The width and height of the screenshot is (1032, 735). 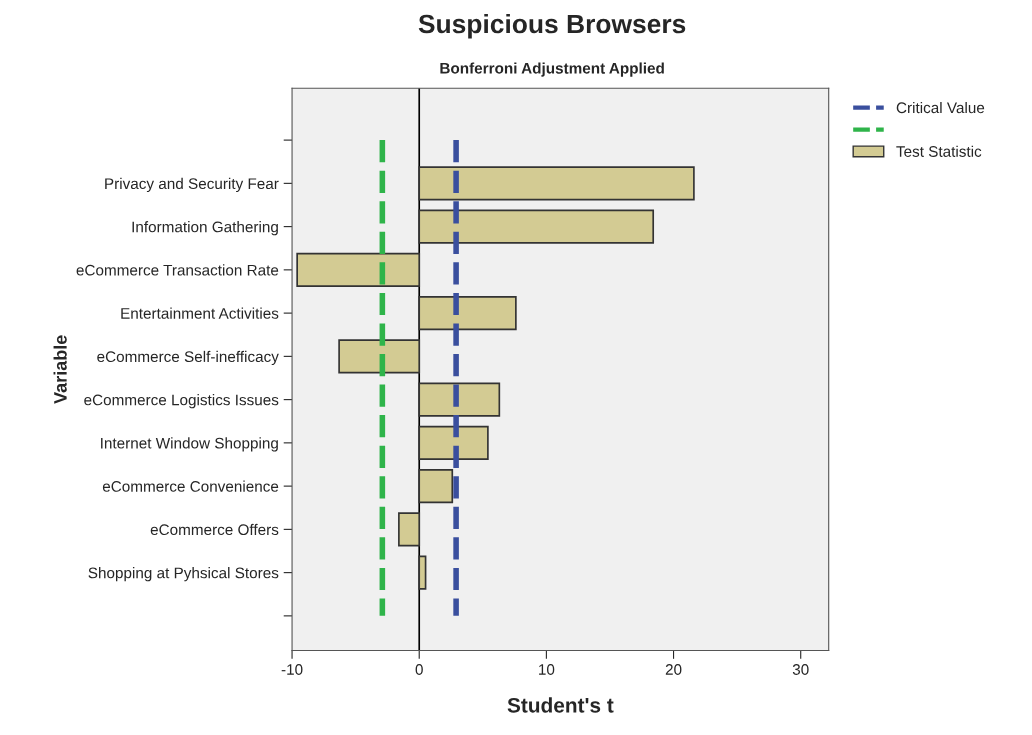 What do you see at coordinates (190, 486) in the screenshot?
I see `y-tick-label: eCommerce Convenience` at bounding box center [190, 486].